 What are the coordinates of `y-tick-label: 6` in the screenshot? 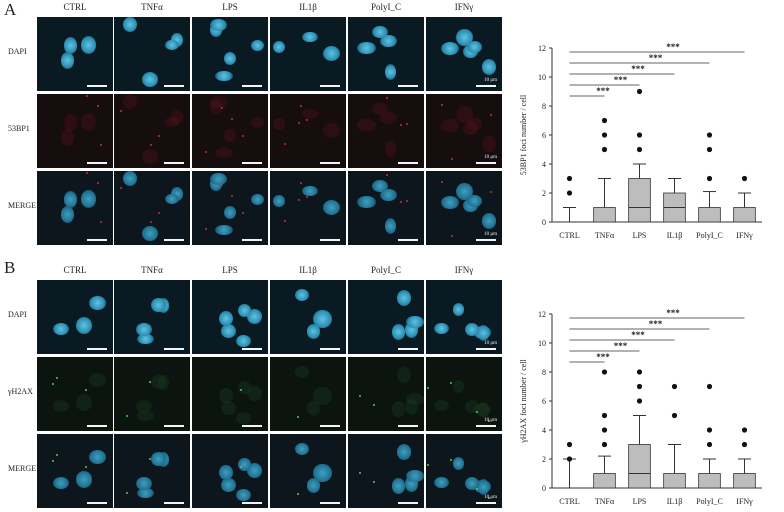 It's located at (544, 135).